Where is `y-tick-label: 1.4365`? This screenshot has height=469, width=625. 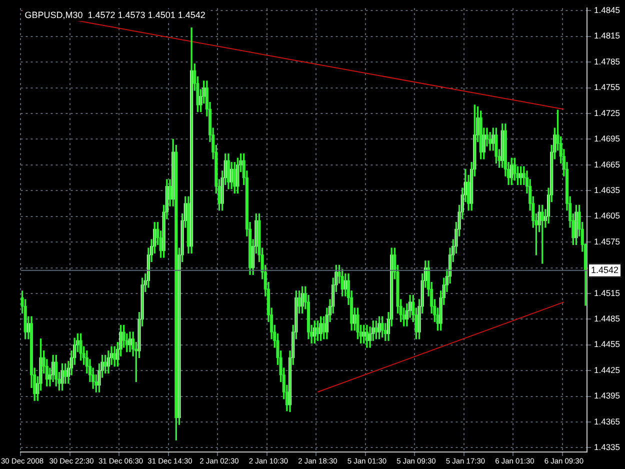
y-tick-label: 1.4365 is located at coordinates (607, 421).